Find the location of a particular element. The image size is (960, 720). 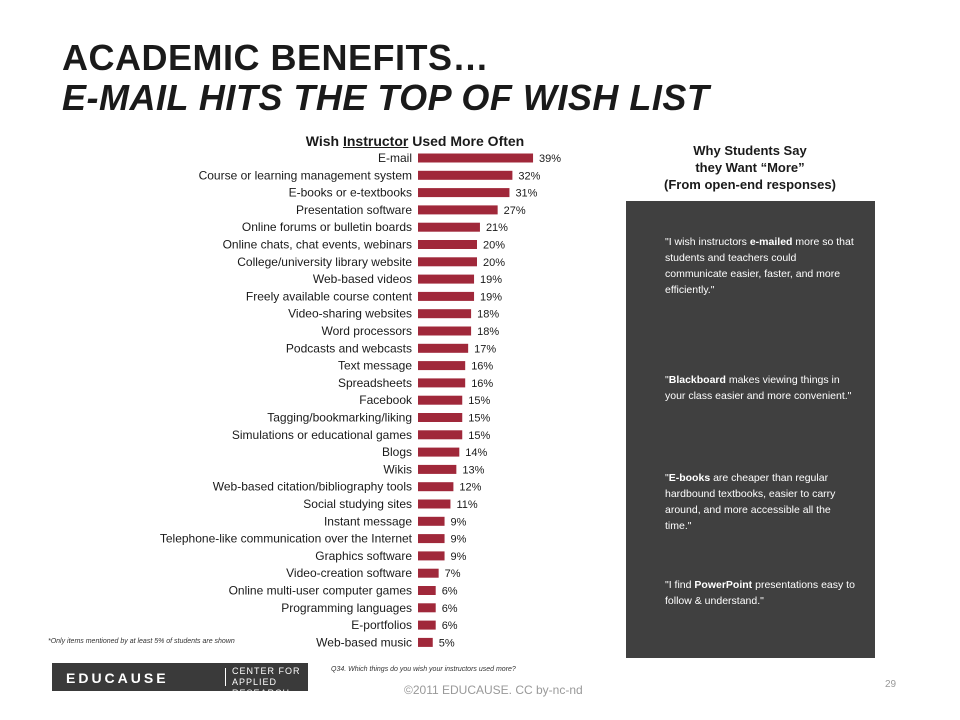

category-label: College/university library website is located at coordinates (324, 262).